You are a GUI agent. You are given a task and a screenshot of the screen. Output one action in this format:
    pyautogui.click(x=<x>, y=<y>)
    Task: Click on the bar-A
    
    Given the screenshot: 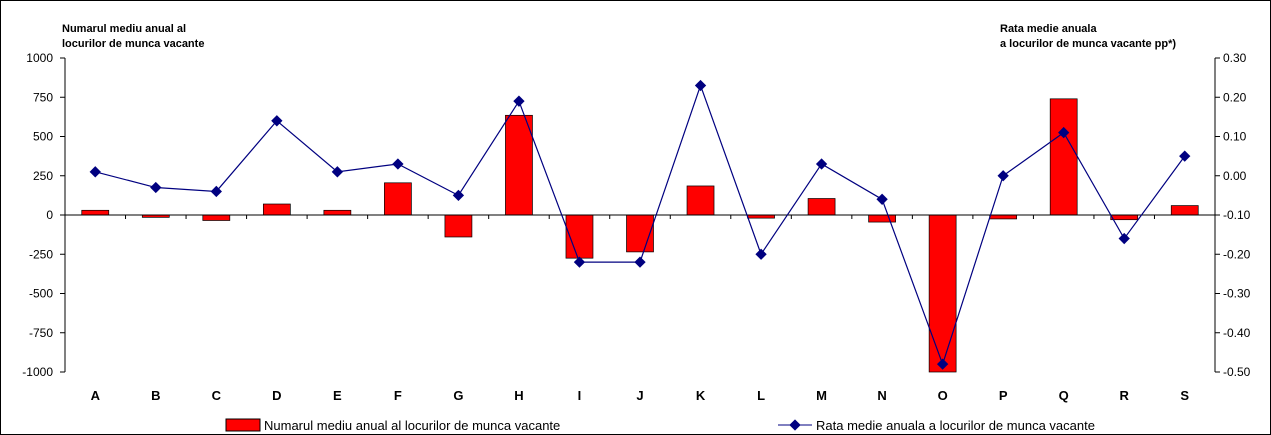 What is the action you would take?
    pyautogui.click(x=95, y=212)
    